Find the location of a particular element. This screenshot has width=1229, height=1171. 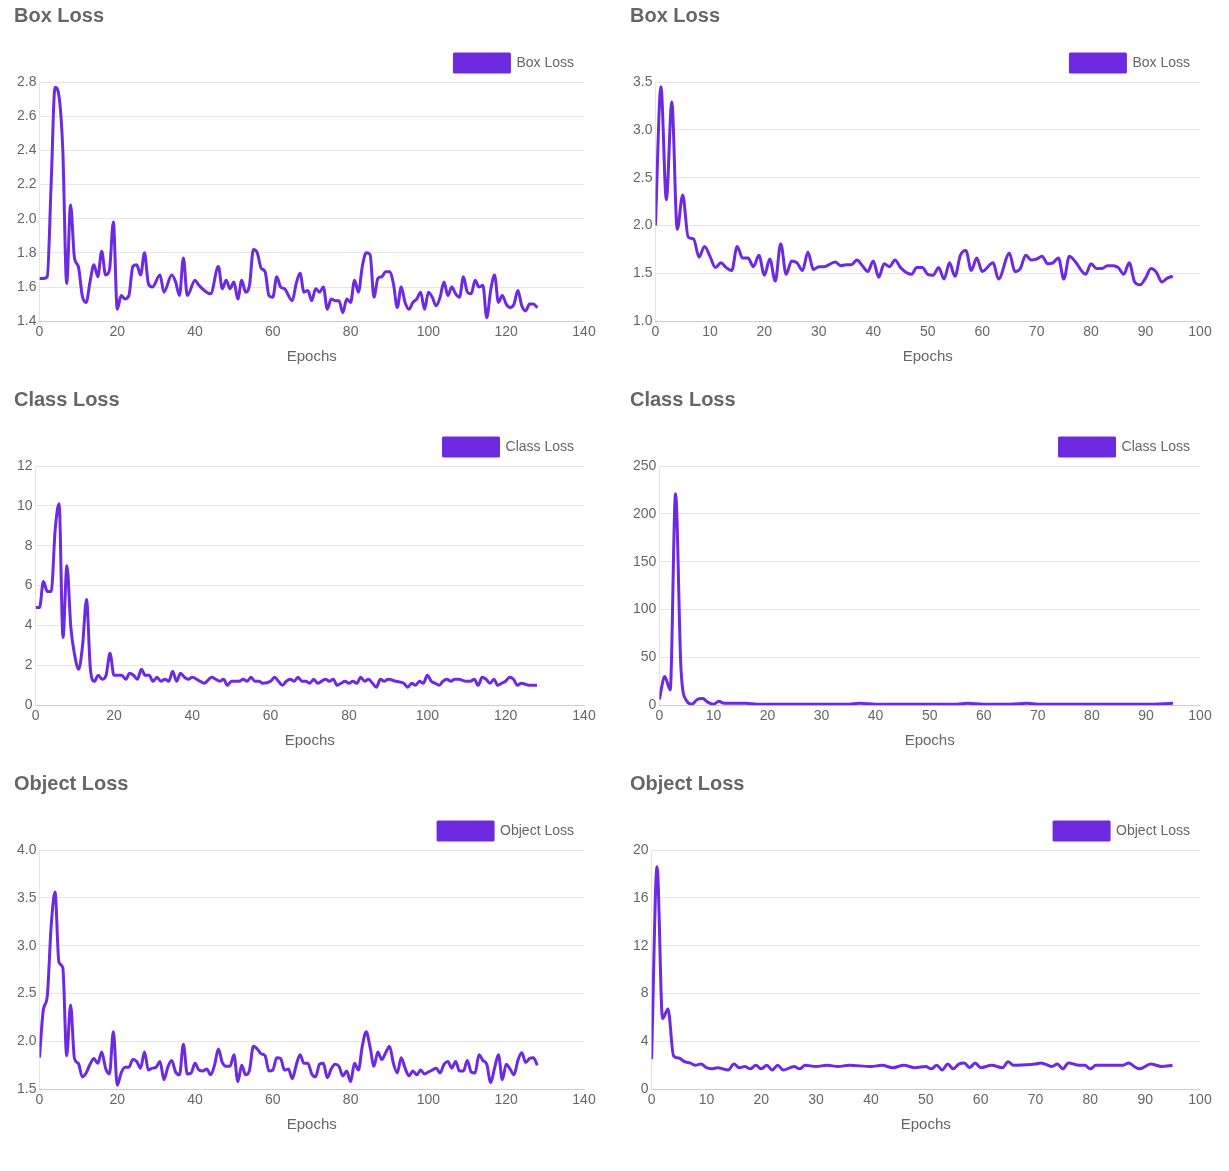

y-tick-label: 250 is located at coordinates (645, 464).